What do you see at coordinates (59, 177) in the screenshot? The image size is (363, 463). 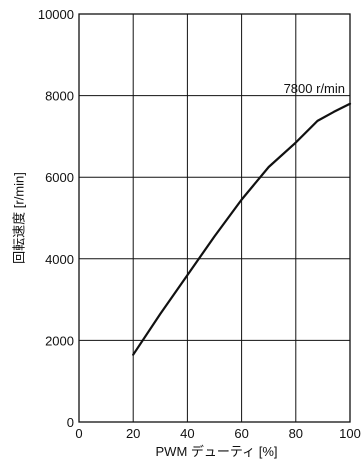 I see `y-tick-label: 6000` at bounding box center [59, 177].